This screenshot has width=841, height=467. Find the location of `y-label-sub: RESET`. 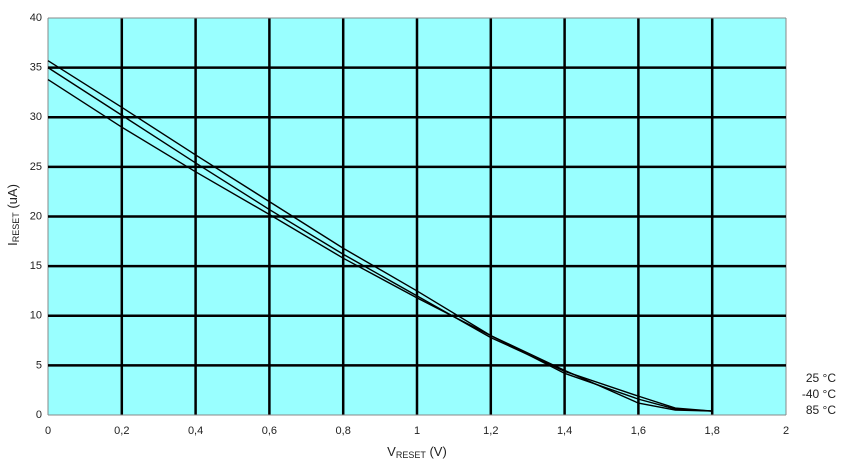

y-label-sub: RESET is located at coordinates (16, 227).